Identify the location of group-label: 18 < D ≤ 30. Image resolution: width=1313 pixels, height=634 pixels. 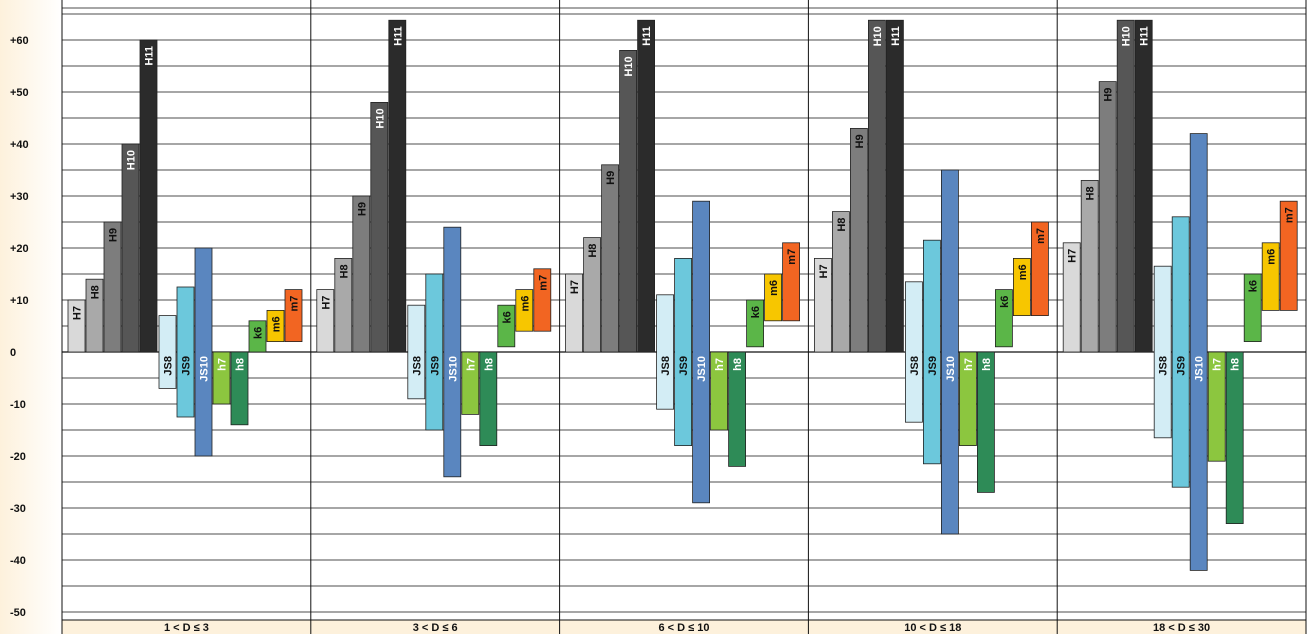
(1181, 628).